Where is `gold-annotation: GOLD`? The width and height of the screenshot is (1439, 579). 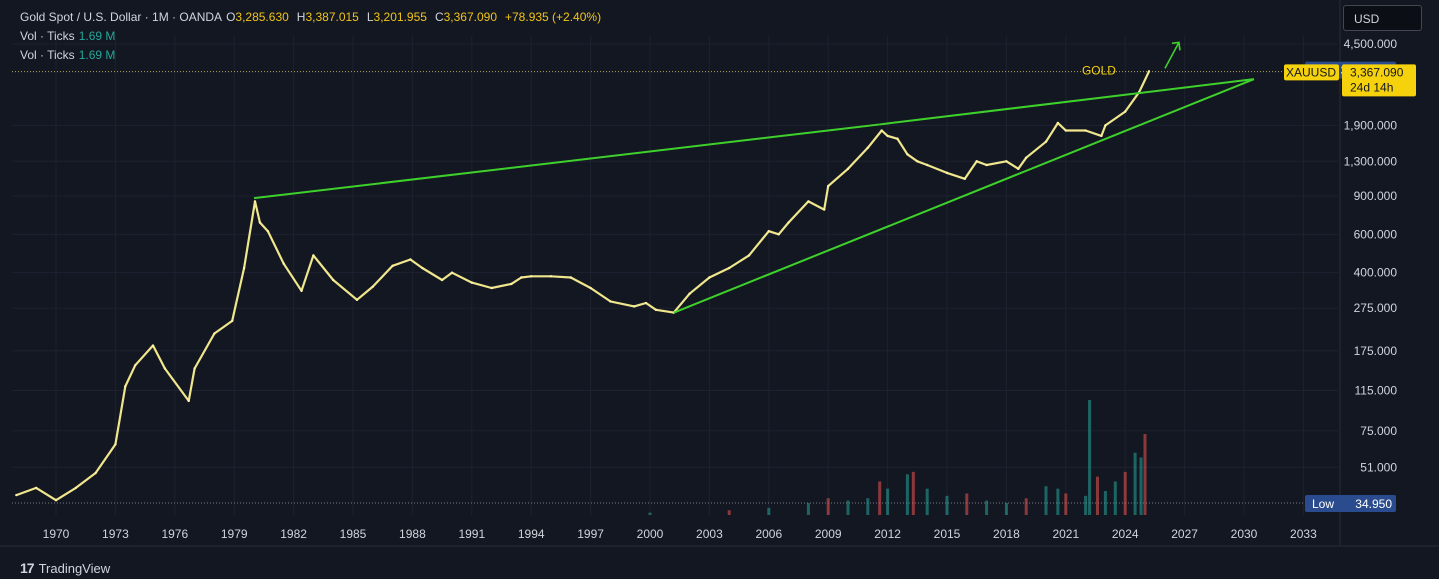
gold-annotation: GOLD is located at coordinates (1099, 70).